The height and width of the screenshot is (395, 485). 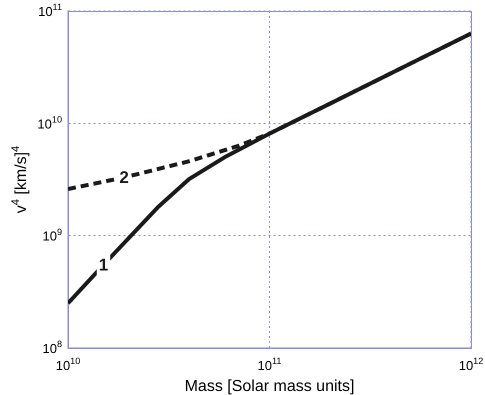 What do you see at coordinates (269, 386) in the screenshot?
I see `x-axis-title: Mass [Solar mass units]` at bounding box center [269, 386].